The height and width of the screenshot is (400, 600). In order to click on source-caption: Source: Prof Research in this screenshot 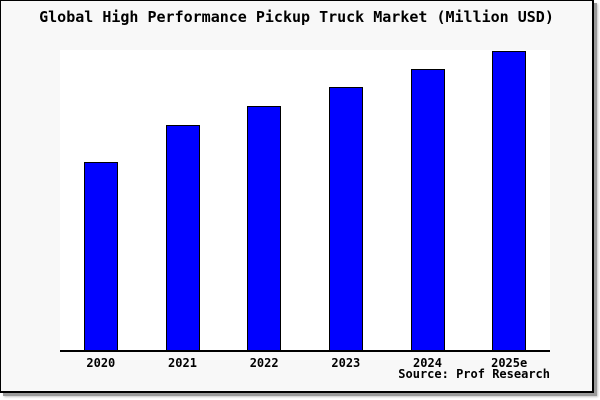, I will do `click(474, 374)`.